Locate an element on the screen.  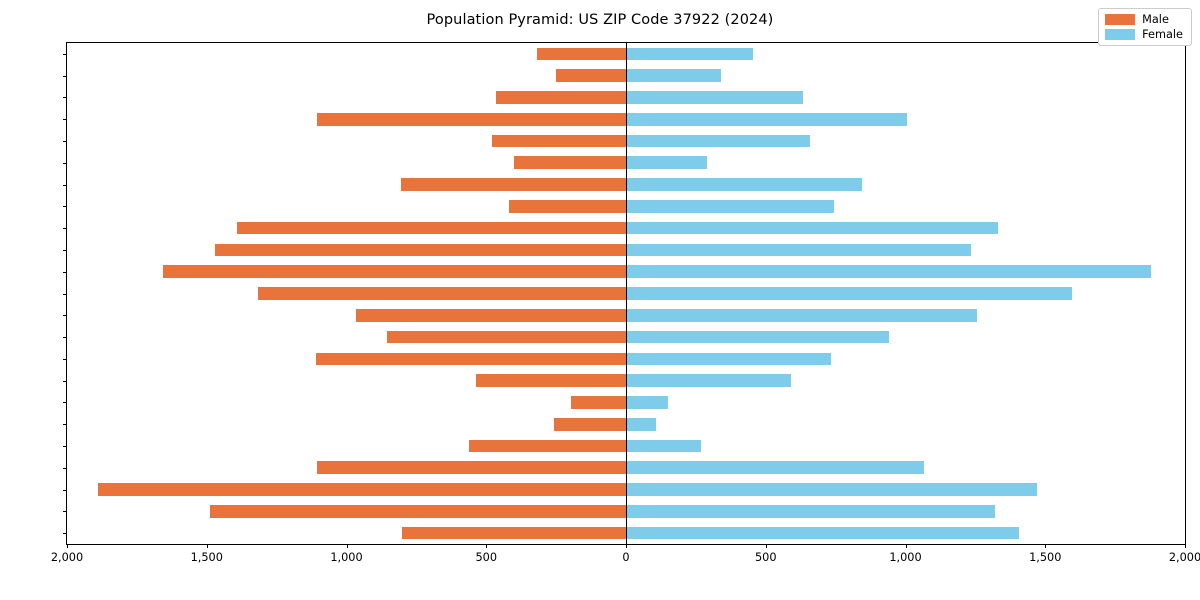
legend-item-male: Male is located at coordinates (1144, 19).